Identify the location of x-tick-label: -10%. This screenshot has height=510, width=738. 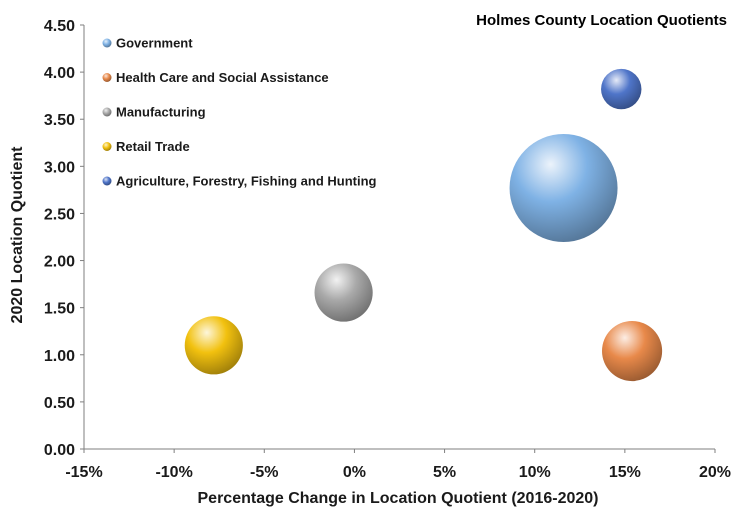
(173, 472).